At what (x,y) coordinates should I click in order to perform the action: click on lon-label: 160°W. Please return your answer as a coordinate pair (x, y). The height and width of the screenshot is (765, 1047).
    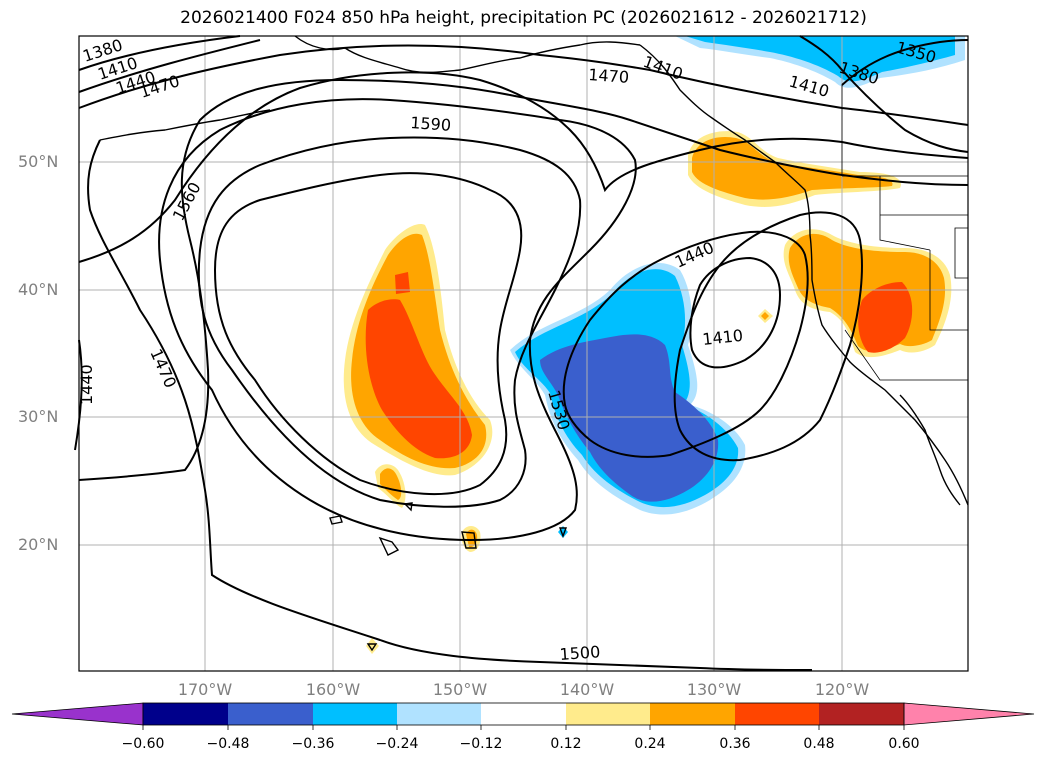
    Looking at the image, I should click on (333, 689).